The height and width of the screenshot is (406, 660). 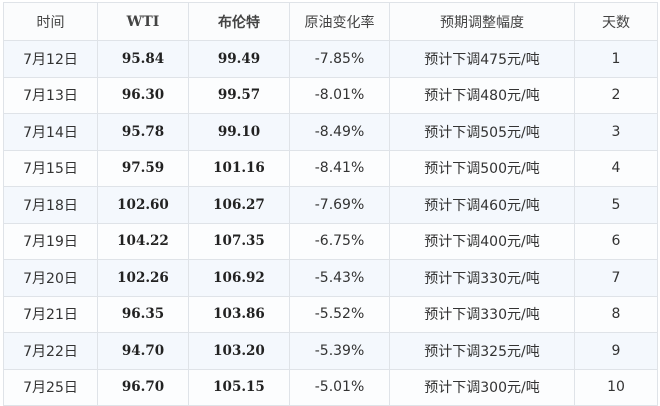 What do you see at coordinates (482, 21) in the screenshot?
I see `header-expected-adjustment: 预期调整幅度` at bounding box center [482, 21].